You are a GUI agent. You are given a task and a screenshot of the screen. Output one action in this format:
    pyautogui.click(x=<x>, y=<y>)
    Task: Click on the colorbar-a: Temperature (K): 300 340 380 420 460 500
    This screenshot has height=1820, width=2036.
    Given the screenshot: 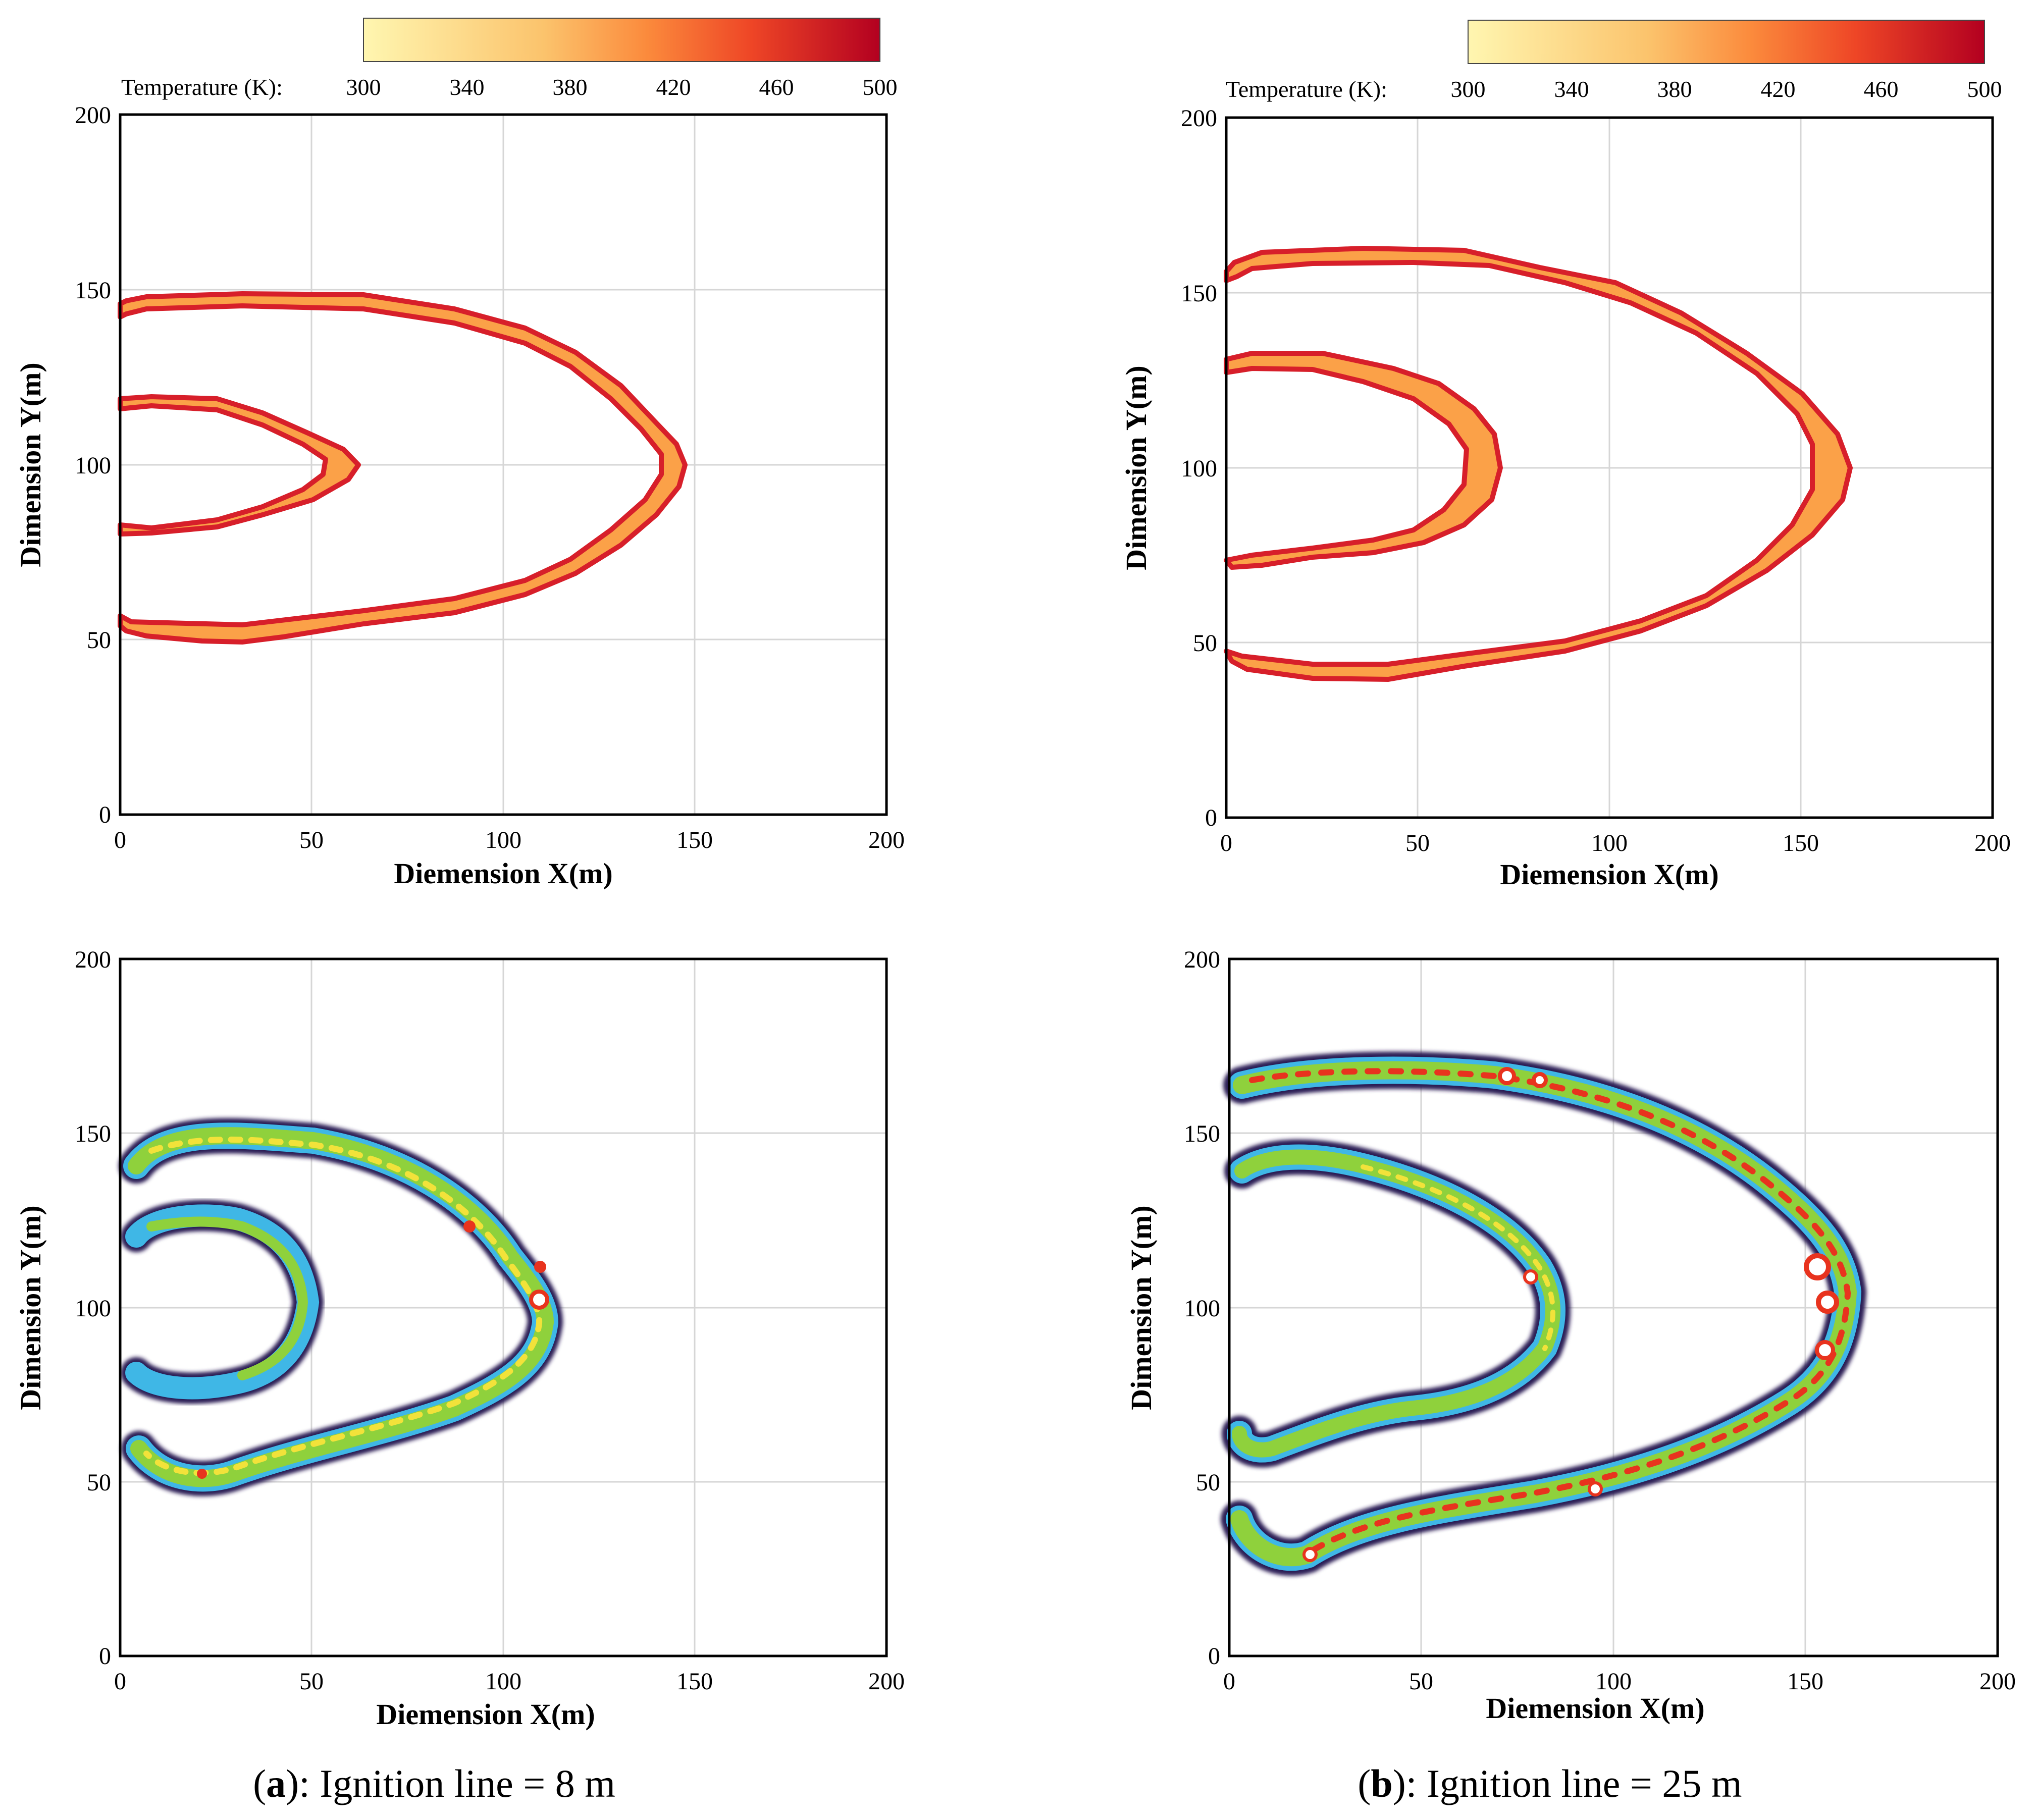 What is the action you would take?
    pyautogui.click(x=510, y=59)
    